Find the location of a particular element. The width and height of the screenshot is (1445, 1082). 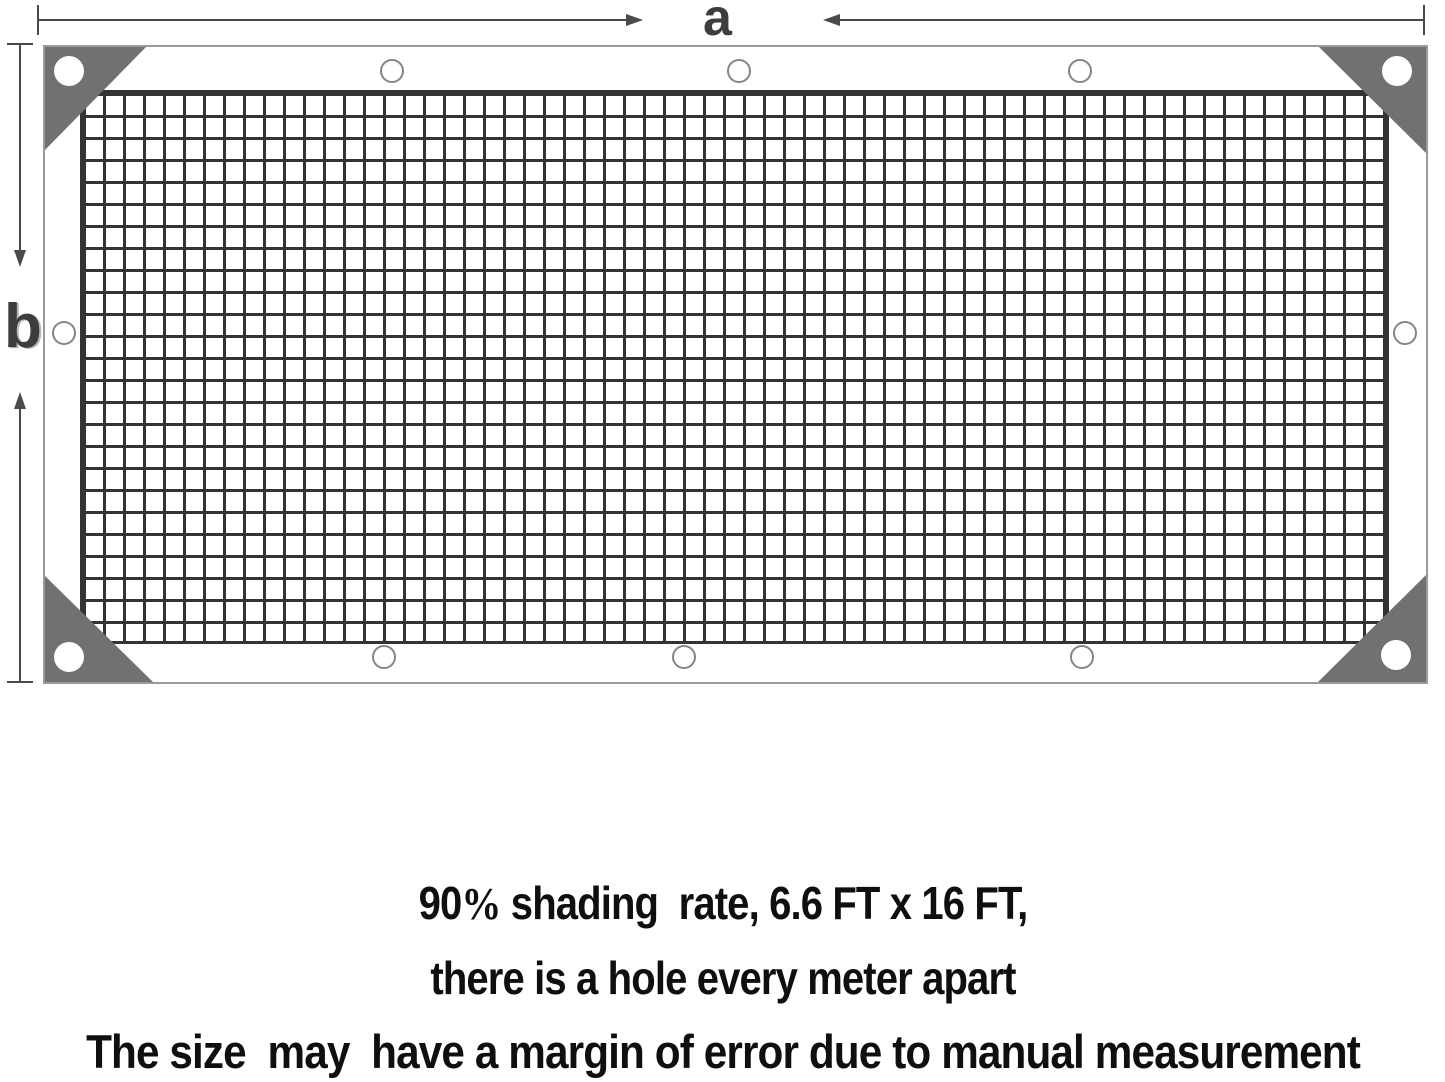

arrow-right-icon is located at coordinates (634, 20).